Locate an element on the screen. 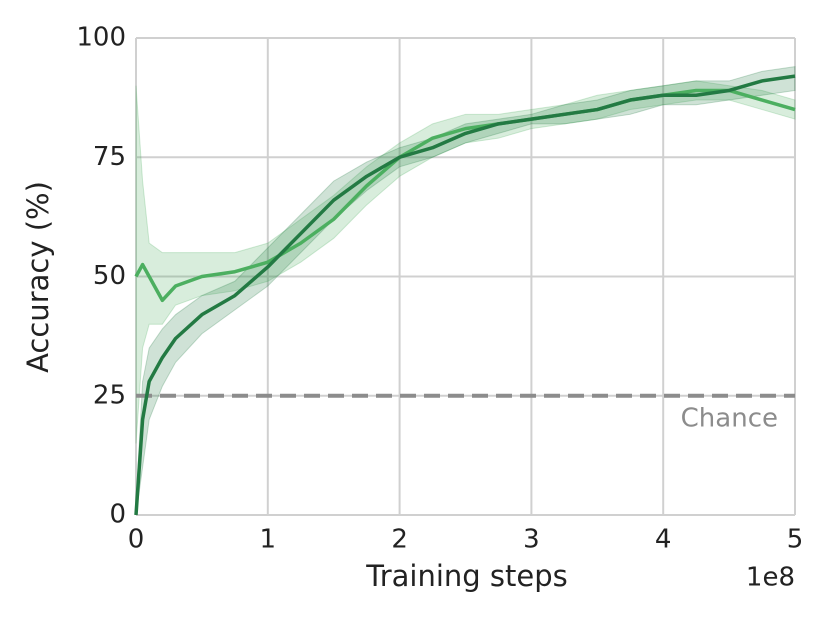 The image size is (830, 623). x-tick-label: 2 is located at coordinates (399, 540).